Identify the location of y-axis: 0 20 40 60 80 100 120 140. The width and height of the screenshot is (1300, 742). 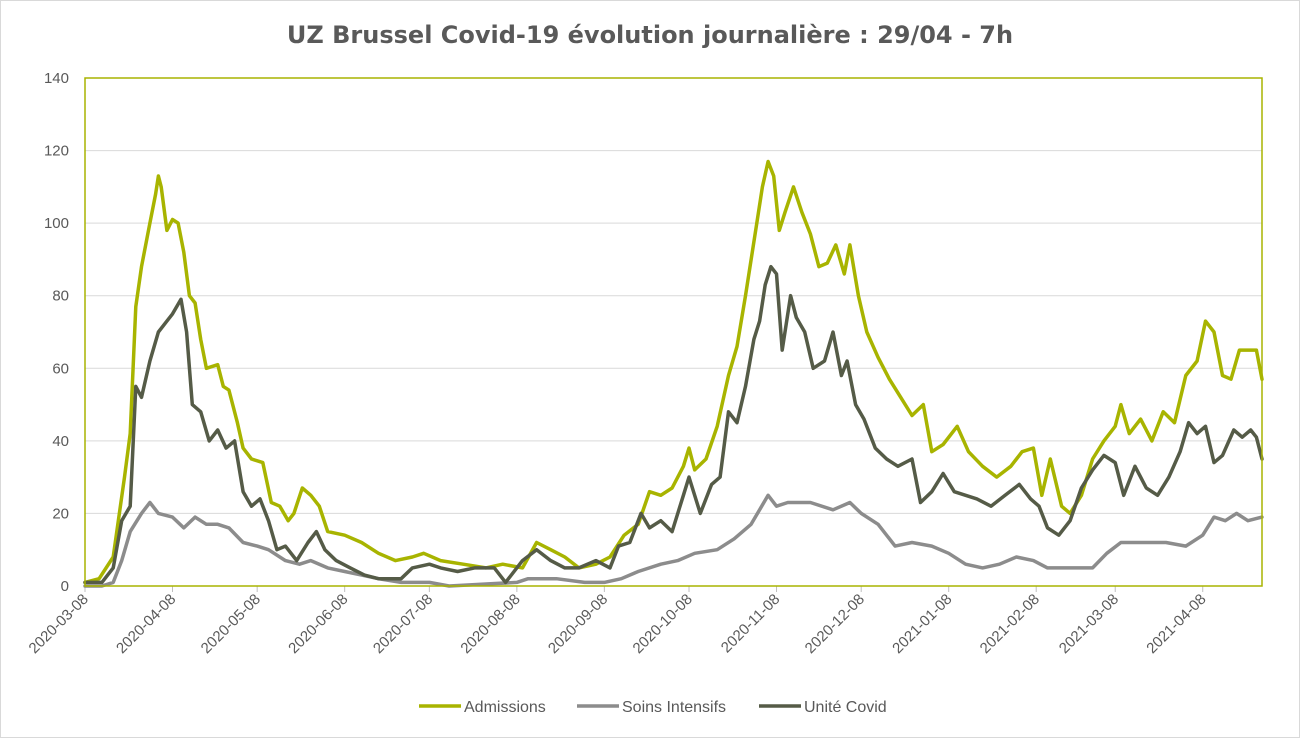
(56, 332).